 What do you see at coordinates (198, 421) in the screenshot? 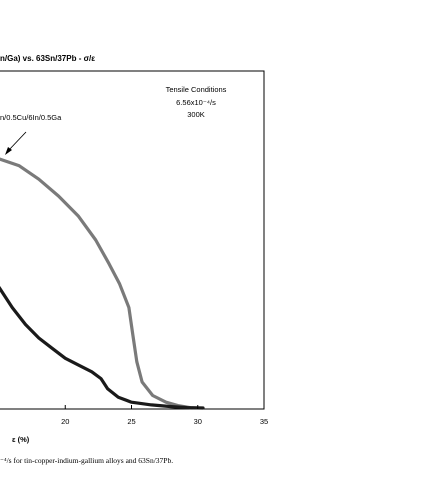
I see `x-tick-label: 30` at bounding box center [198, 421].